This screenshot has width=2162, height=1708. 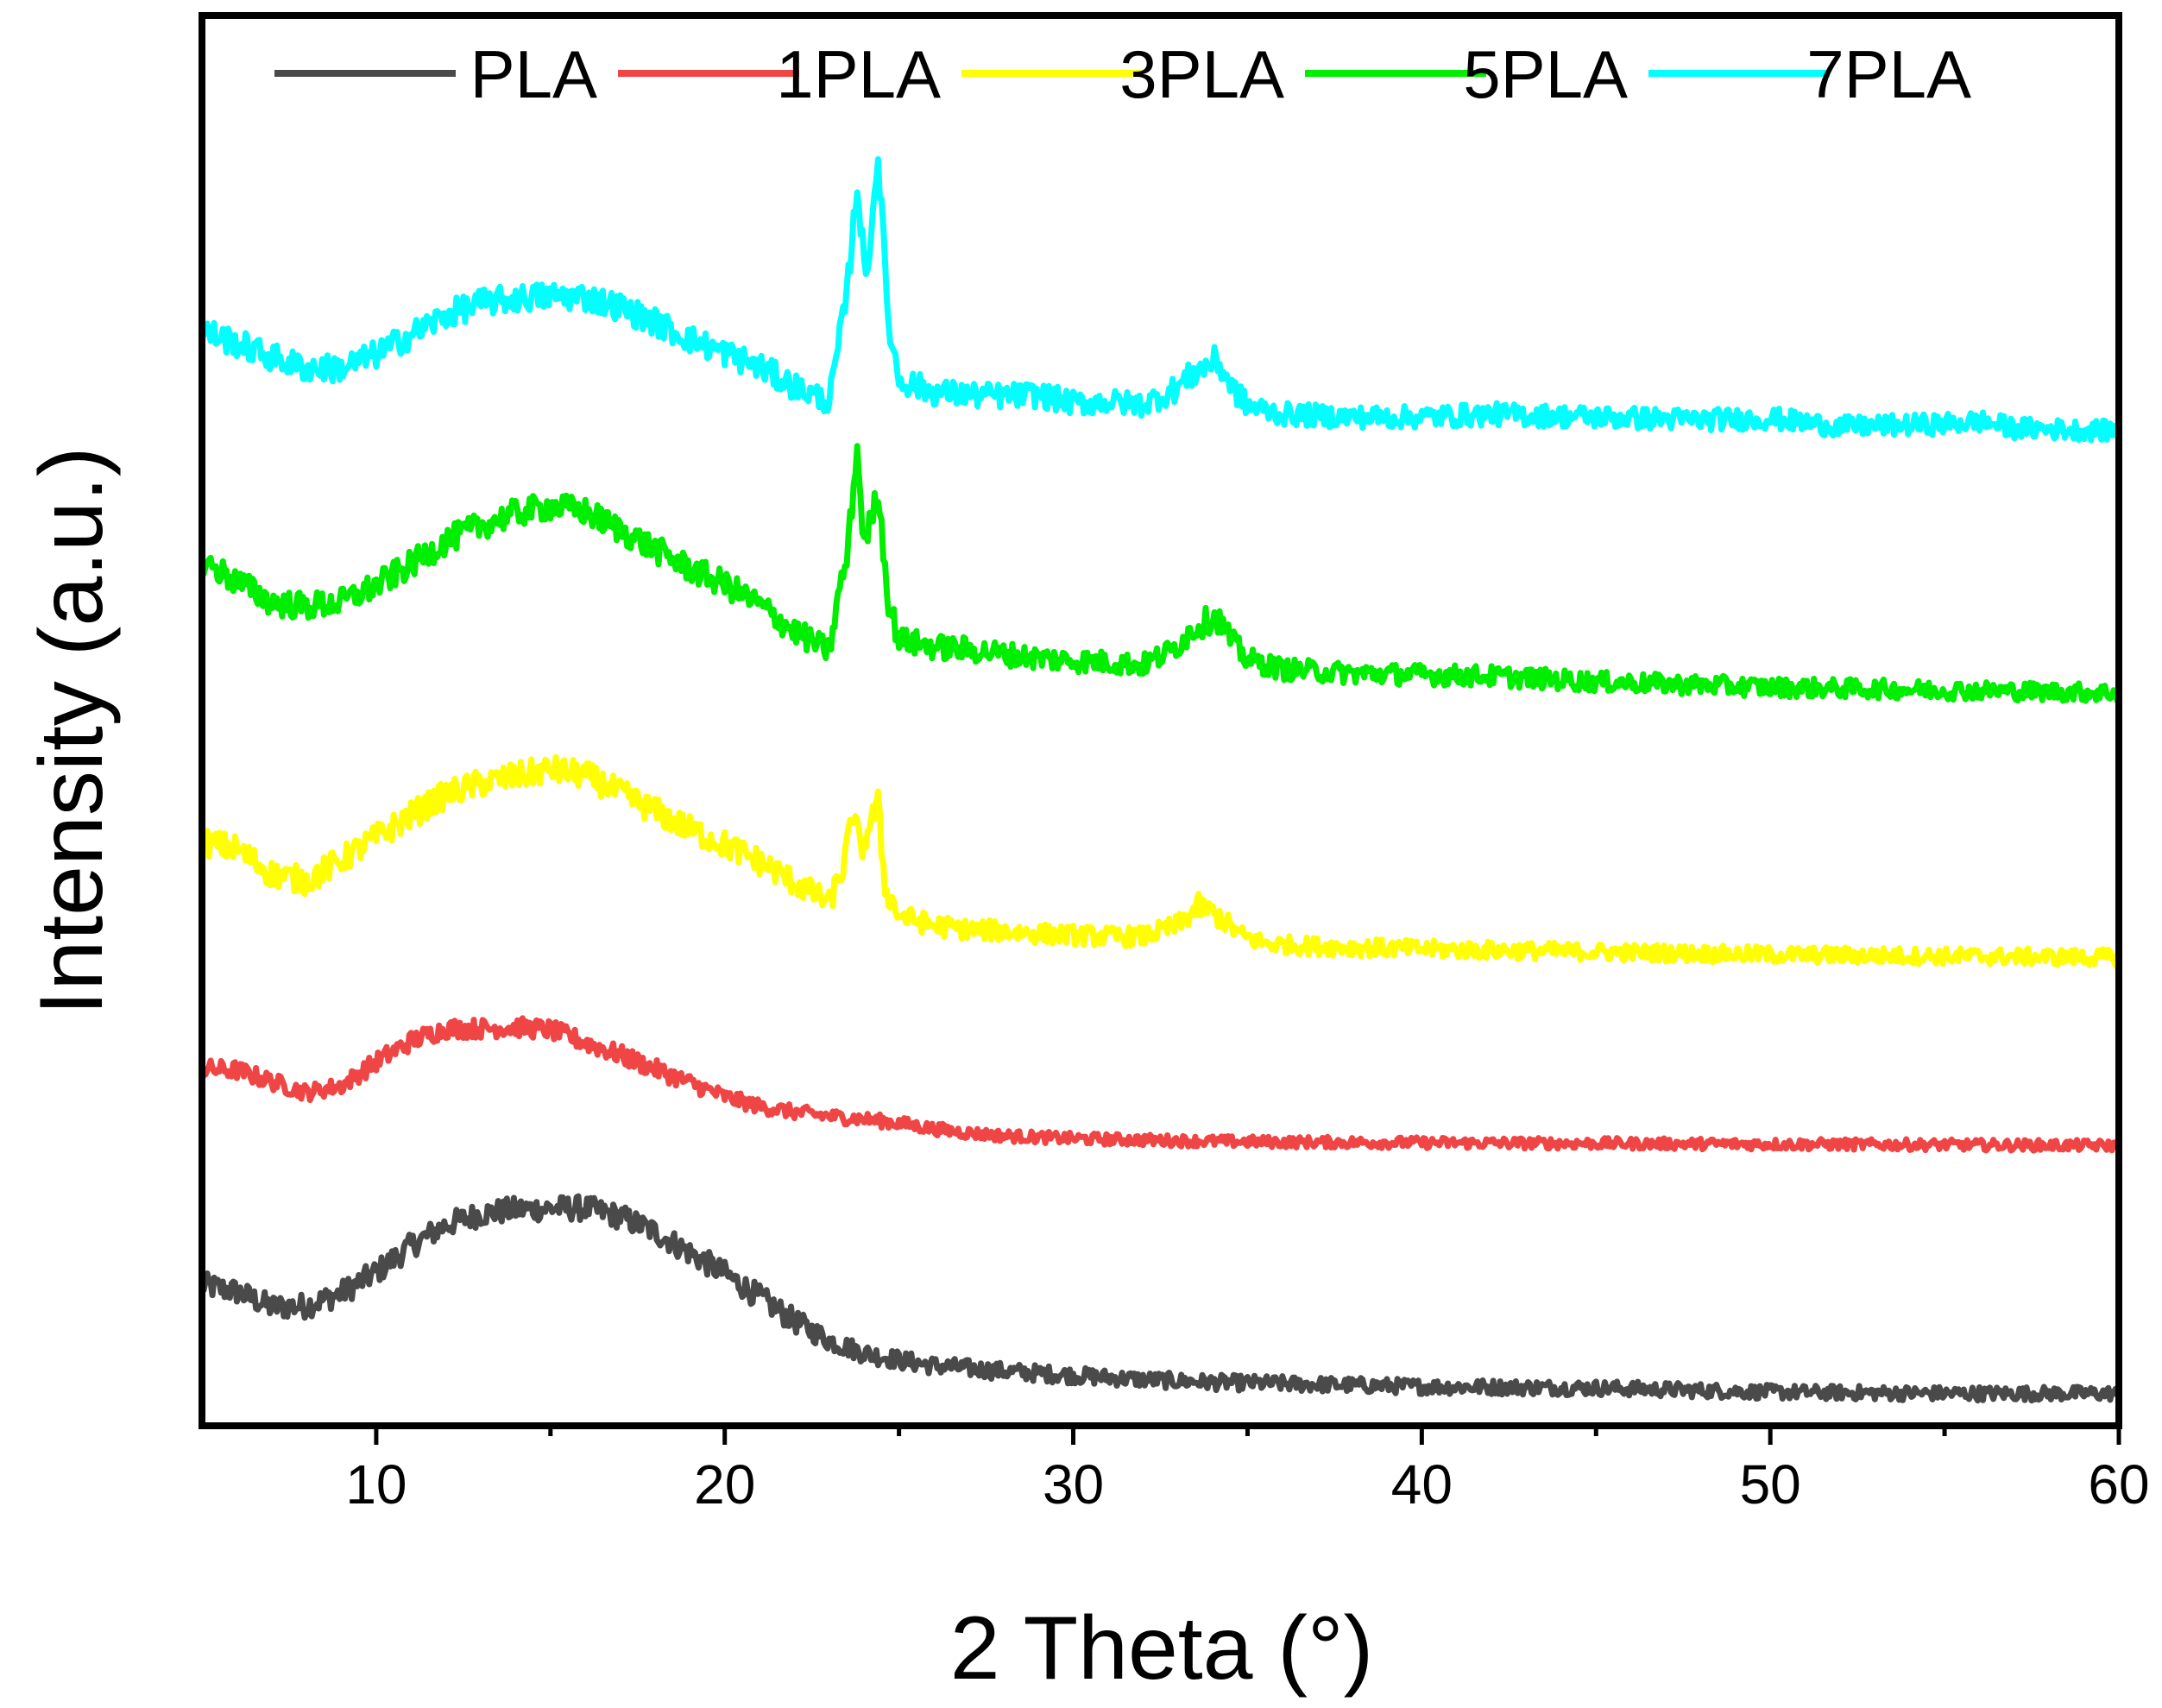 What do you see at coordinates (1160, 861) in the screenshot?
I see `series-line-3PLA` at bounding box center [1160, 861].